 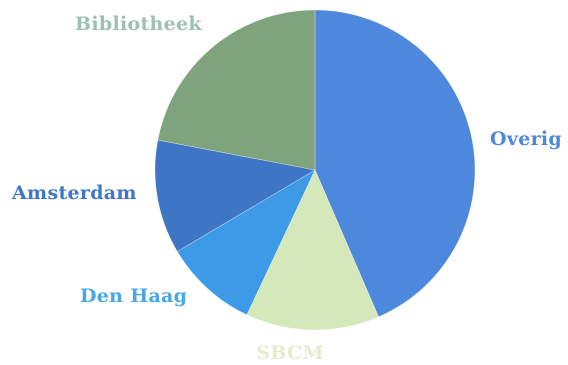 I want to click on pie-slice-sbcm, so click(x=312, y=250).